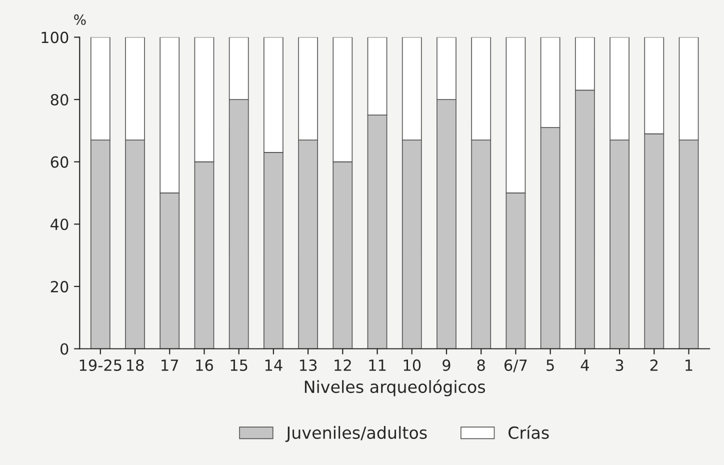  Describe the element at coordinates (395, 388) in the screenshot. I see `x-axis-title: Niveles arqueológicos` at that location.